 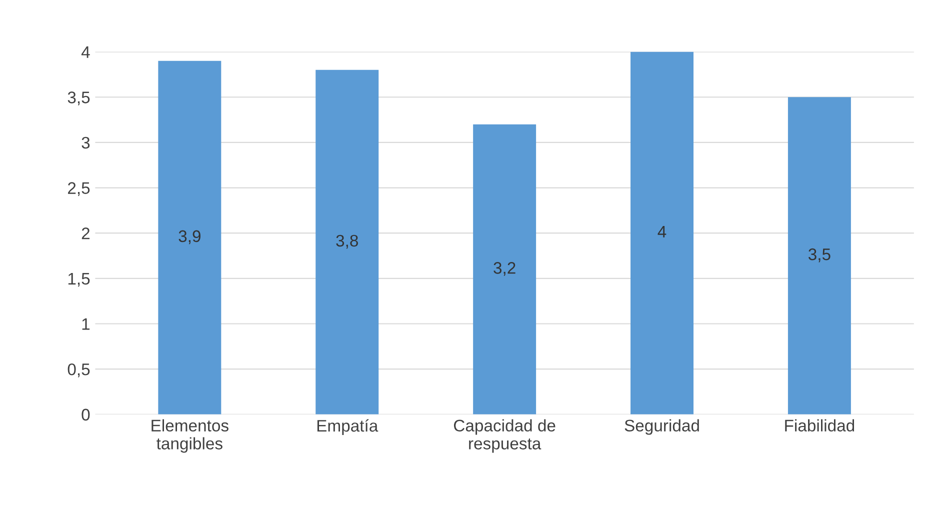 What do you see at coordinates (86, 414) in the screenshot?
I see `y-tick-label: 0` at bounding box center [86, 414].